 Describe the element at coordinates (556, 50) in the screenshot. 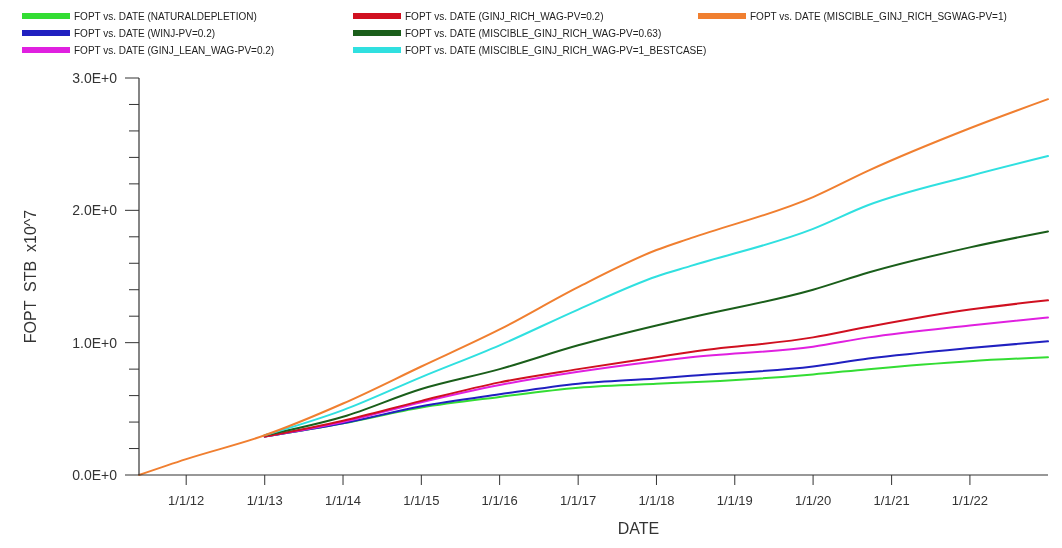

I see `legend-label: FOPT vs. DATE (MISCIBLE_GINJ_RICH_WAG-PV=1_BESTCASE)` at that location.